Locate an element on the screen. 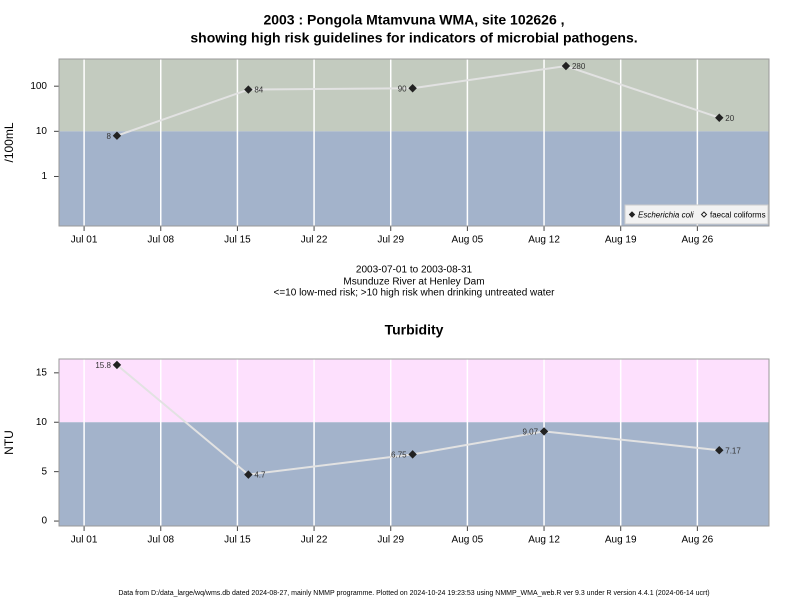  legend-label: Escherichia coli is located at coordinates (666, 215).